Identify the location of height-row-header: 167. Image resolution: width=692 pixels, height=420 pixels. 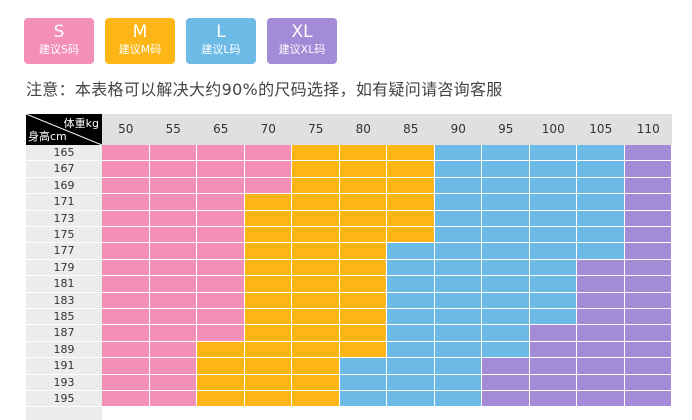
(64, 169).